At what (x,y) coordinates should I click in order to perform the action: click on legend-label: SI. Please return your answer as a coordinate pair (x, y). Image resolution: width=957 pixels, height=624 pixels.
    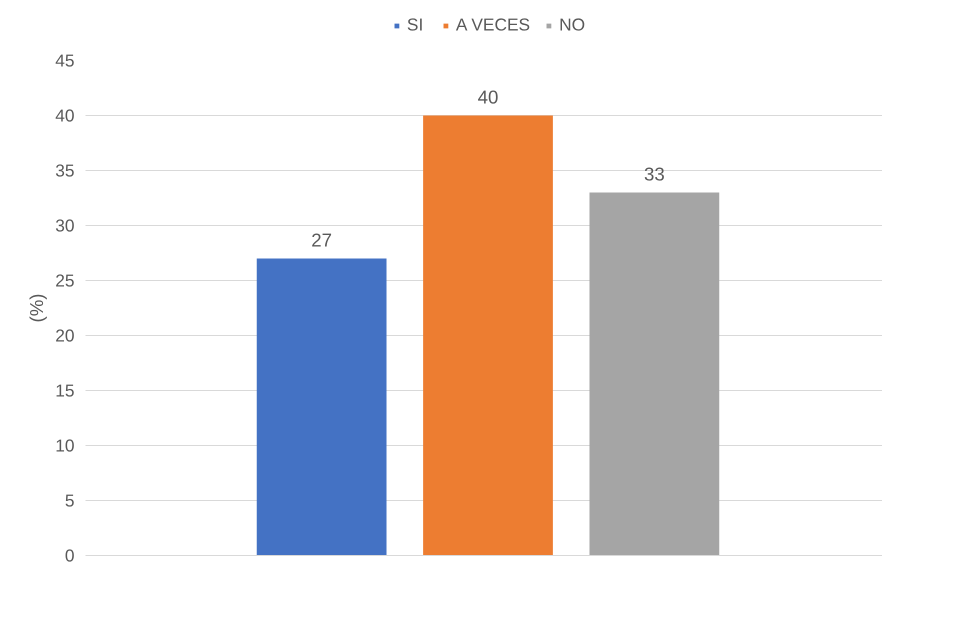
    Looking at the image, I should click on (415, 25).